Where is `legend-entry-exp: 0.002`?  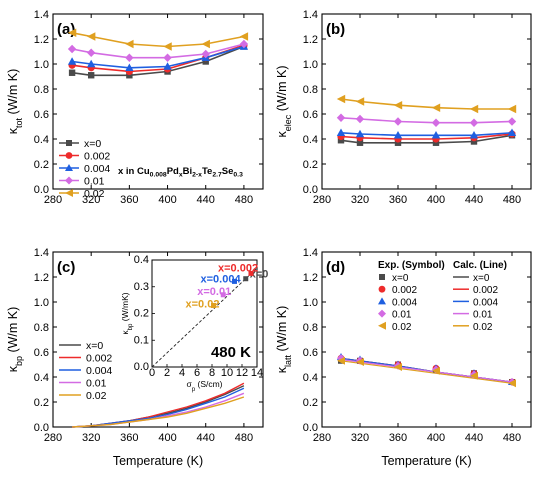
legend-entry-exp: 0.002 is located at coordinates (404, 290).